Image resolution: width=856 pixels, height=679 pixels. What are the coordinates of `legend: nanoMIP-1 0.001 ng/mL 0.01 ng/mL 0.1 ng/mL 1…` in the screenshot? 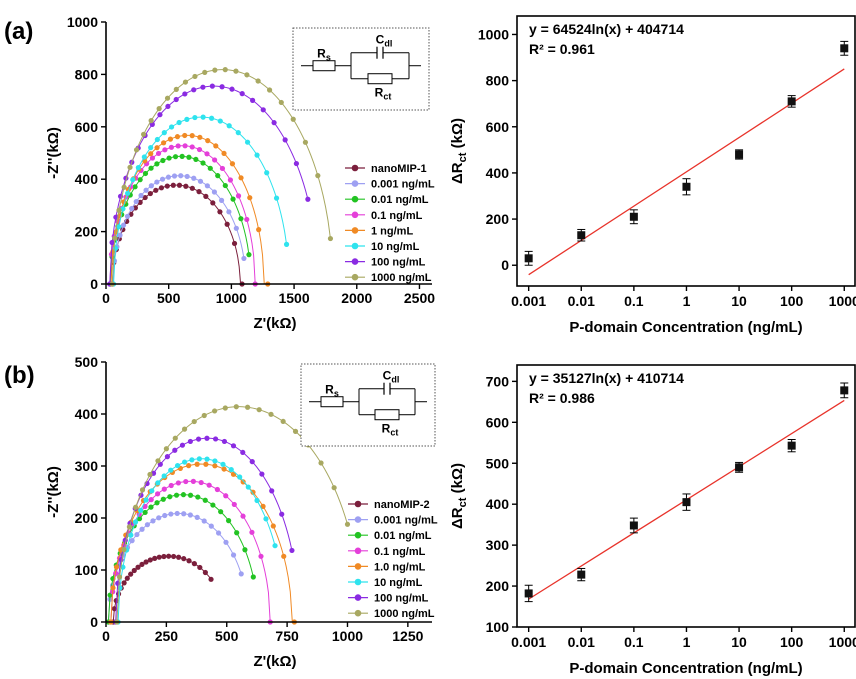 It's located at (390, 223).